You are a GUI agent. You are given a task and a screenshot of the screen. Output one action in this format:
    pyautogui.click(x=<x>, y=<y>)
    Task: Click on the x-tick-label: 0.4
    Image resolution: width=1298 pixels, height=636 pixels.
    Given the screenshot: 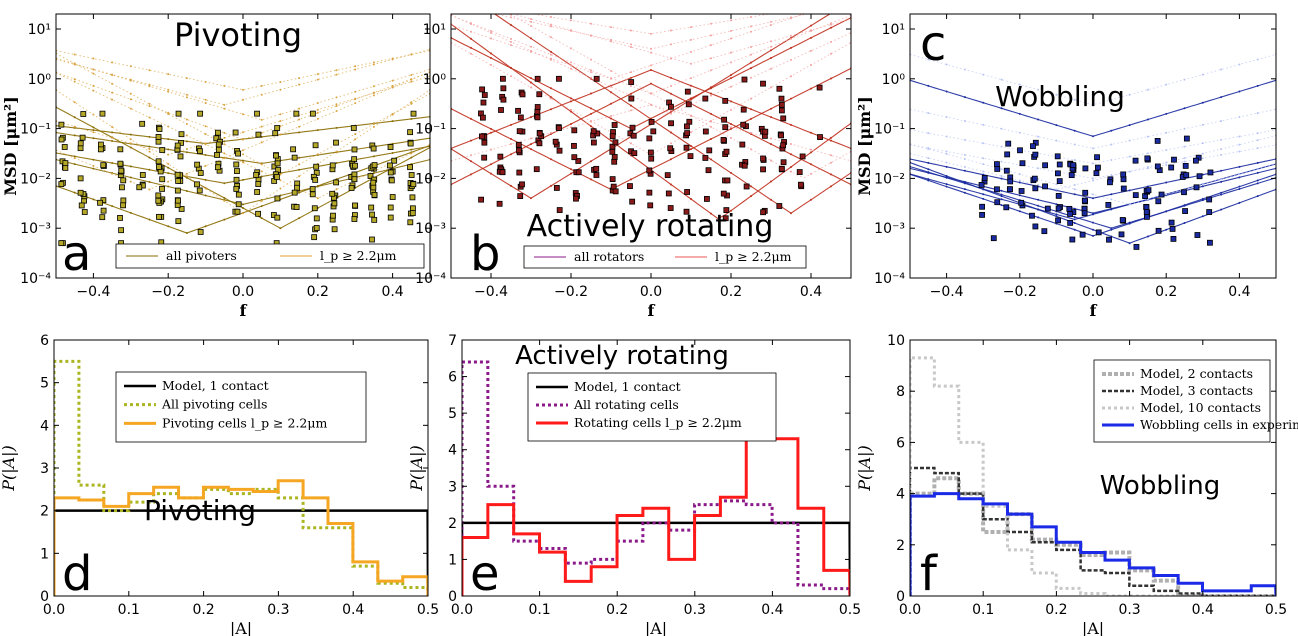 What is the action you would take?
    pyautogui.click(x=392, y=292)
    